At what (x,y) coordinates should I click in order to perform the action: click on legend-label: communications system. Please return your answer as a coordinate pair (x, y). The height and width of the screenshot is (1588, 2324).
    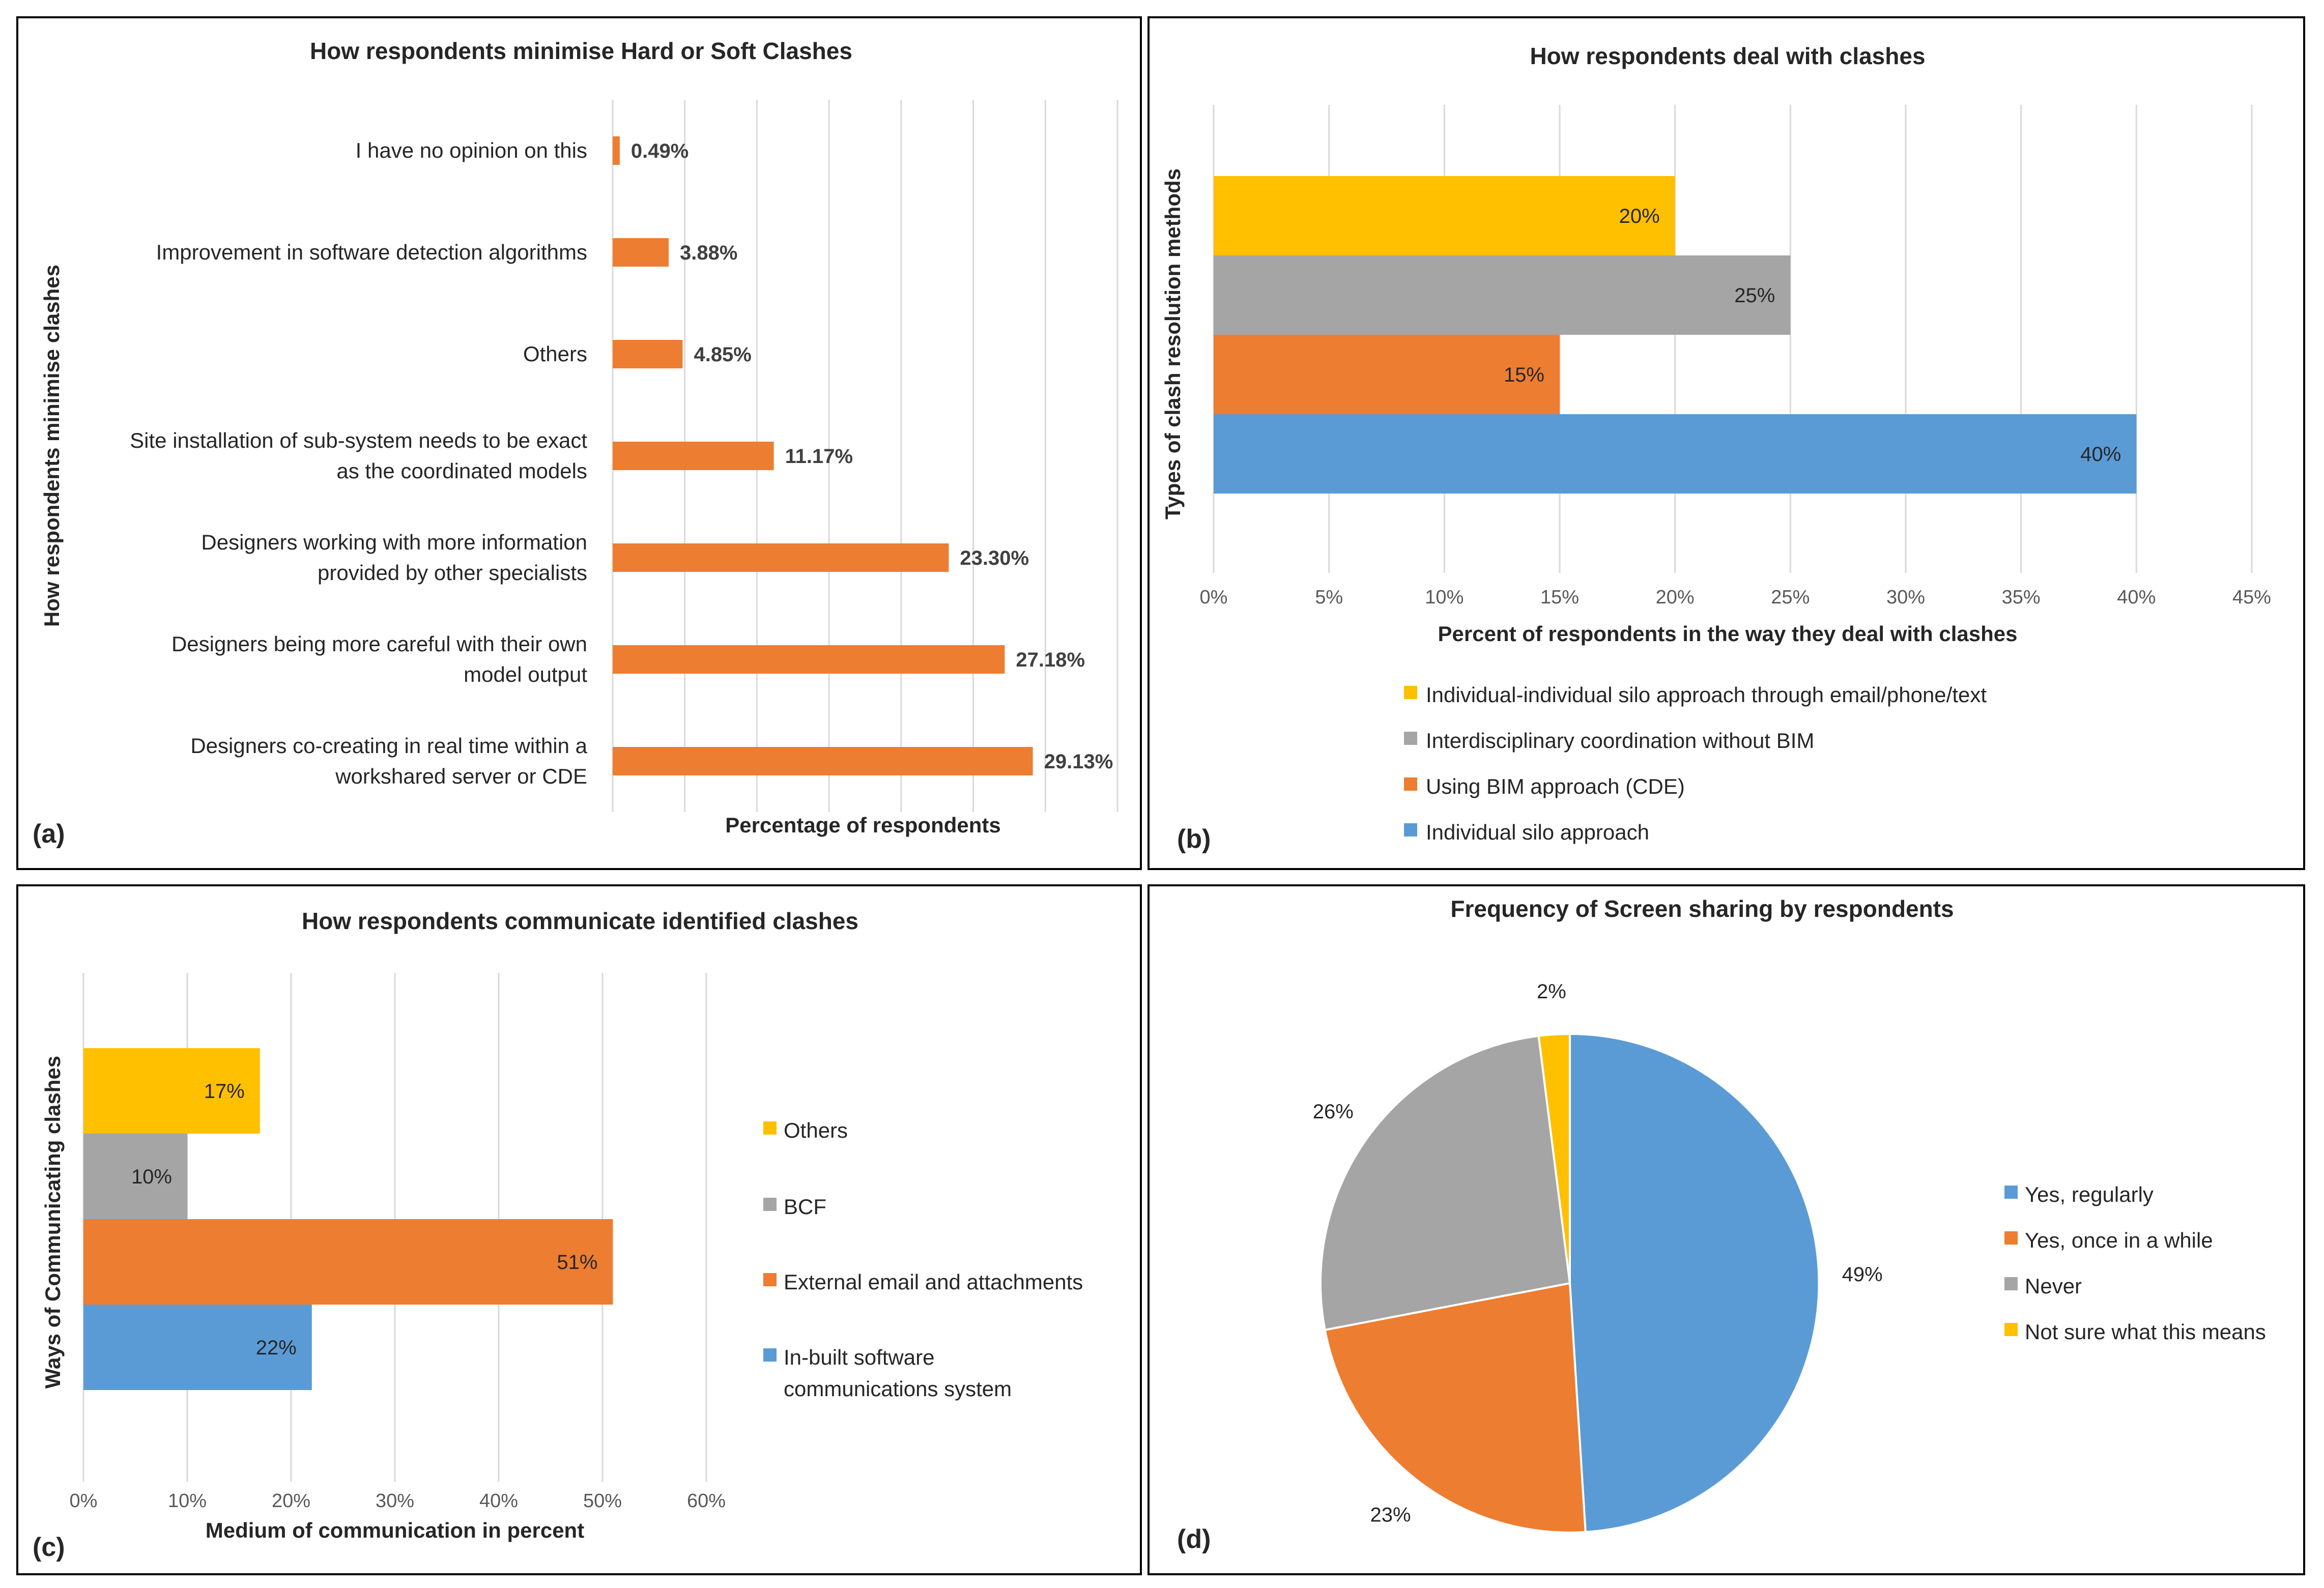
    Looking at the image, I should click on (898, 1389).